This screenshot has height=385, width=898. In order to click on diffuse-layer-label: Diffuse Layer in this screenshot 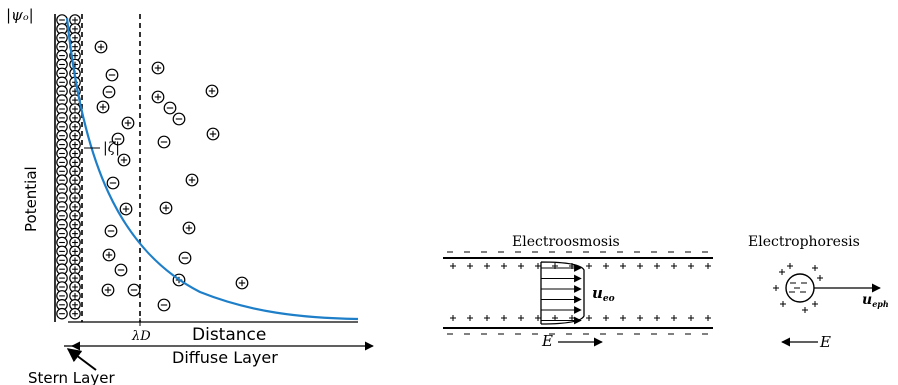, I will do `click(225, 357)`.